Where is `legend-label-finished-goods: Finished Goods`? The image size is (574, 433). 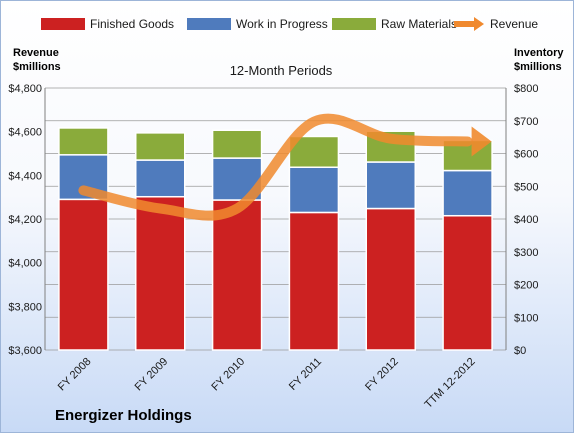
legend-label-finished-goods: Finished Goods is located at coordinates (132, 24).